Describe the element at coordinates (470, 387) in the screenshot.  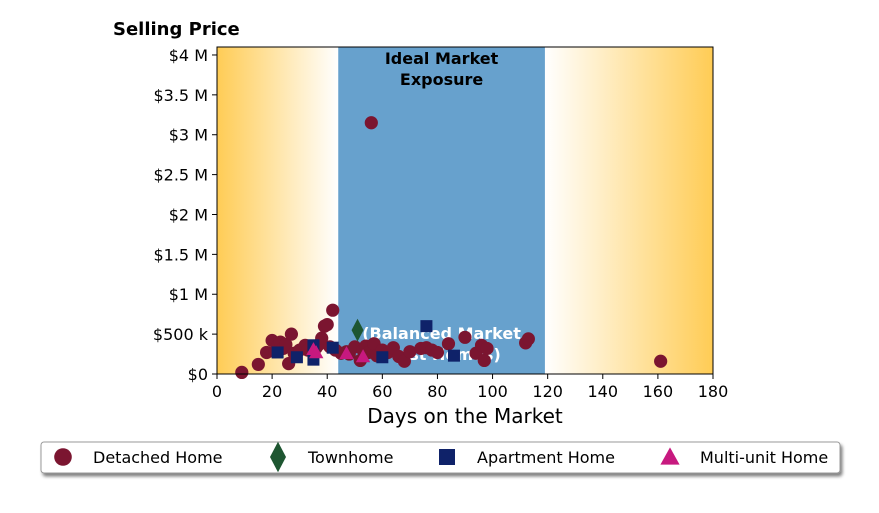
I see `x-axis: 0 20 40 60 80 100 120 140 160 180` at that location.